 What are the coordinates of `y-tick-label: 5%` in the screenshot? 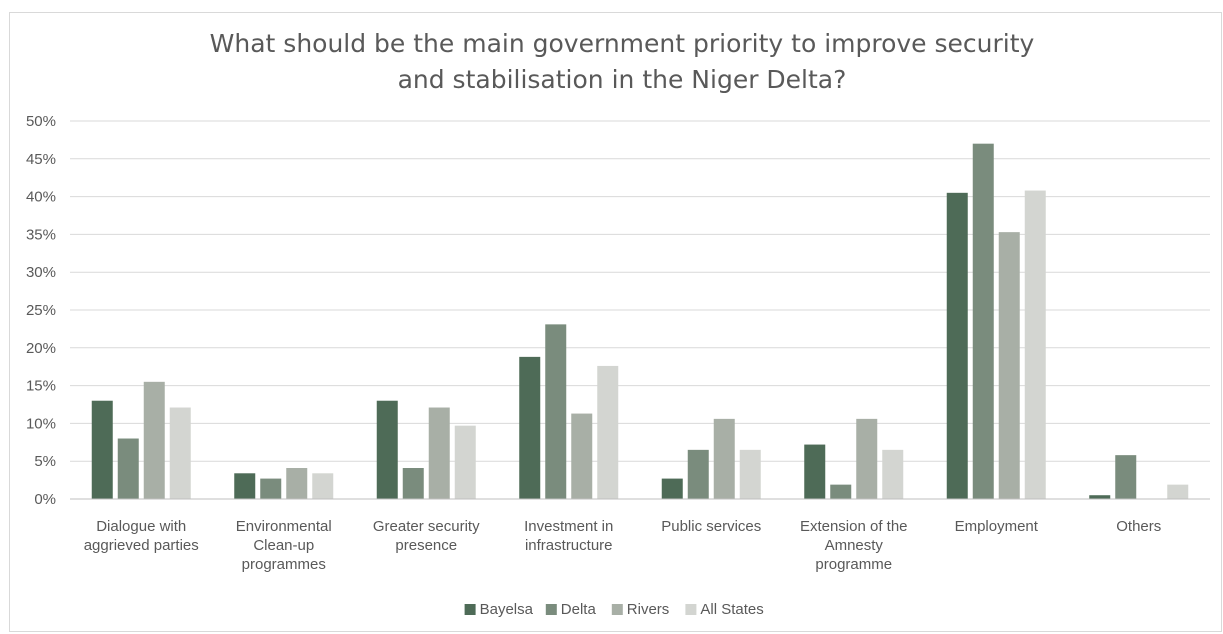 It's located at (45, 461).